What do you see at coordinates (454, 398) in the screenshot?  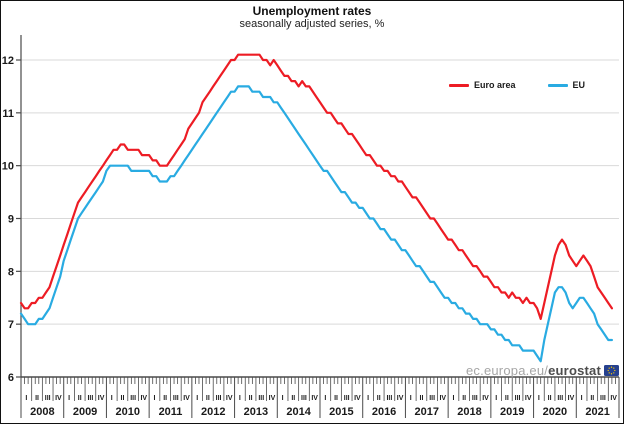 I see `quarter-label-2018-I: I` at bounding box center [454, 398].